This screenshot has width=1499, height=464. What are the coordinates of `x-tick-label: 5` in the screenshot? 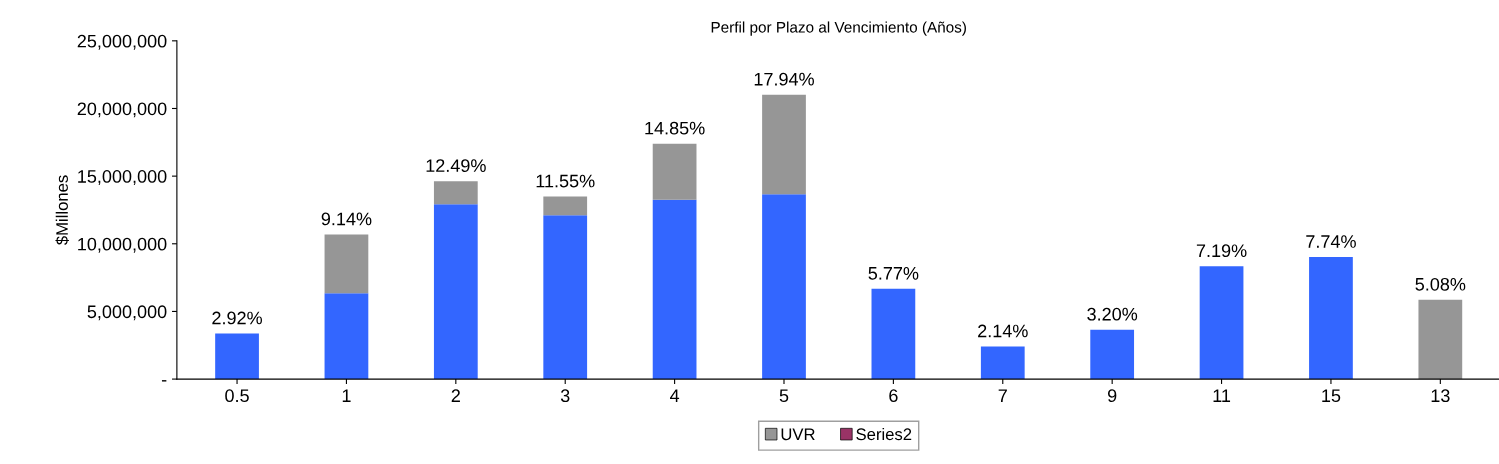 It's located at (784, 396).